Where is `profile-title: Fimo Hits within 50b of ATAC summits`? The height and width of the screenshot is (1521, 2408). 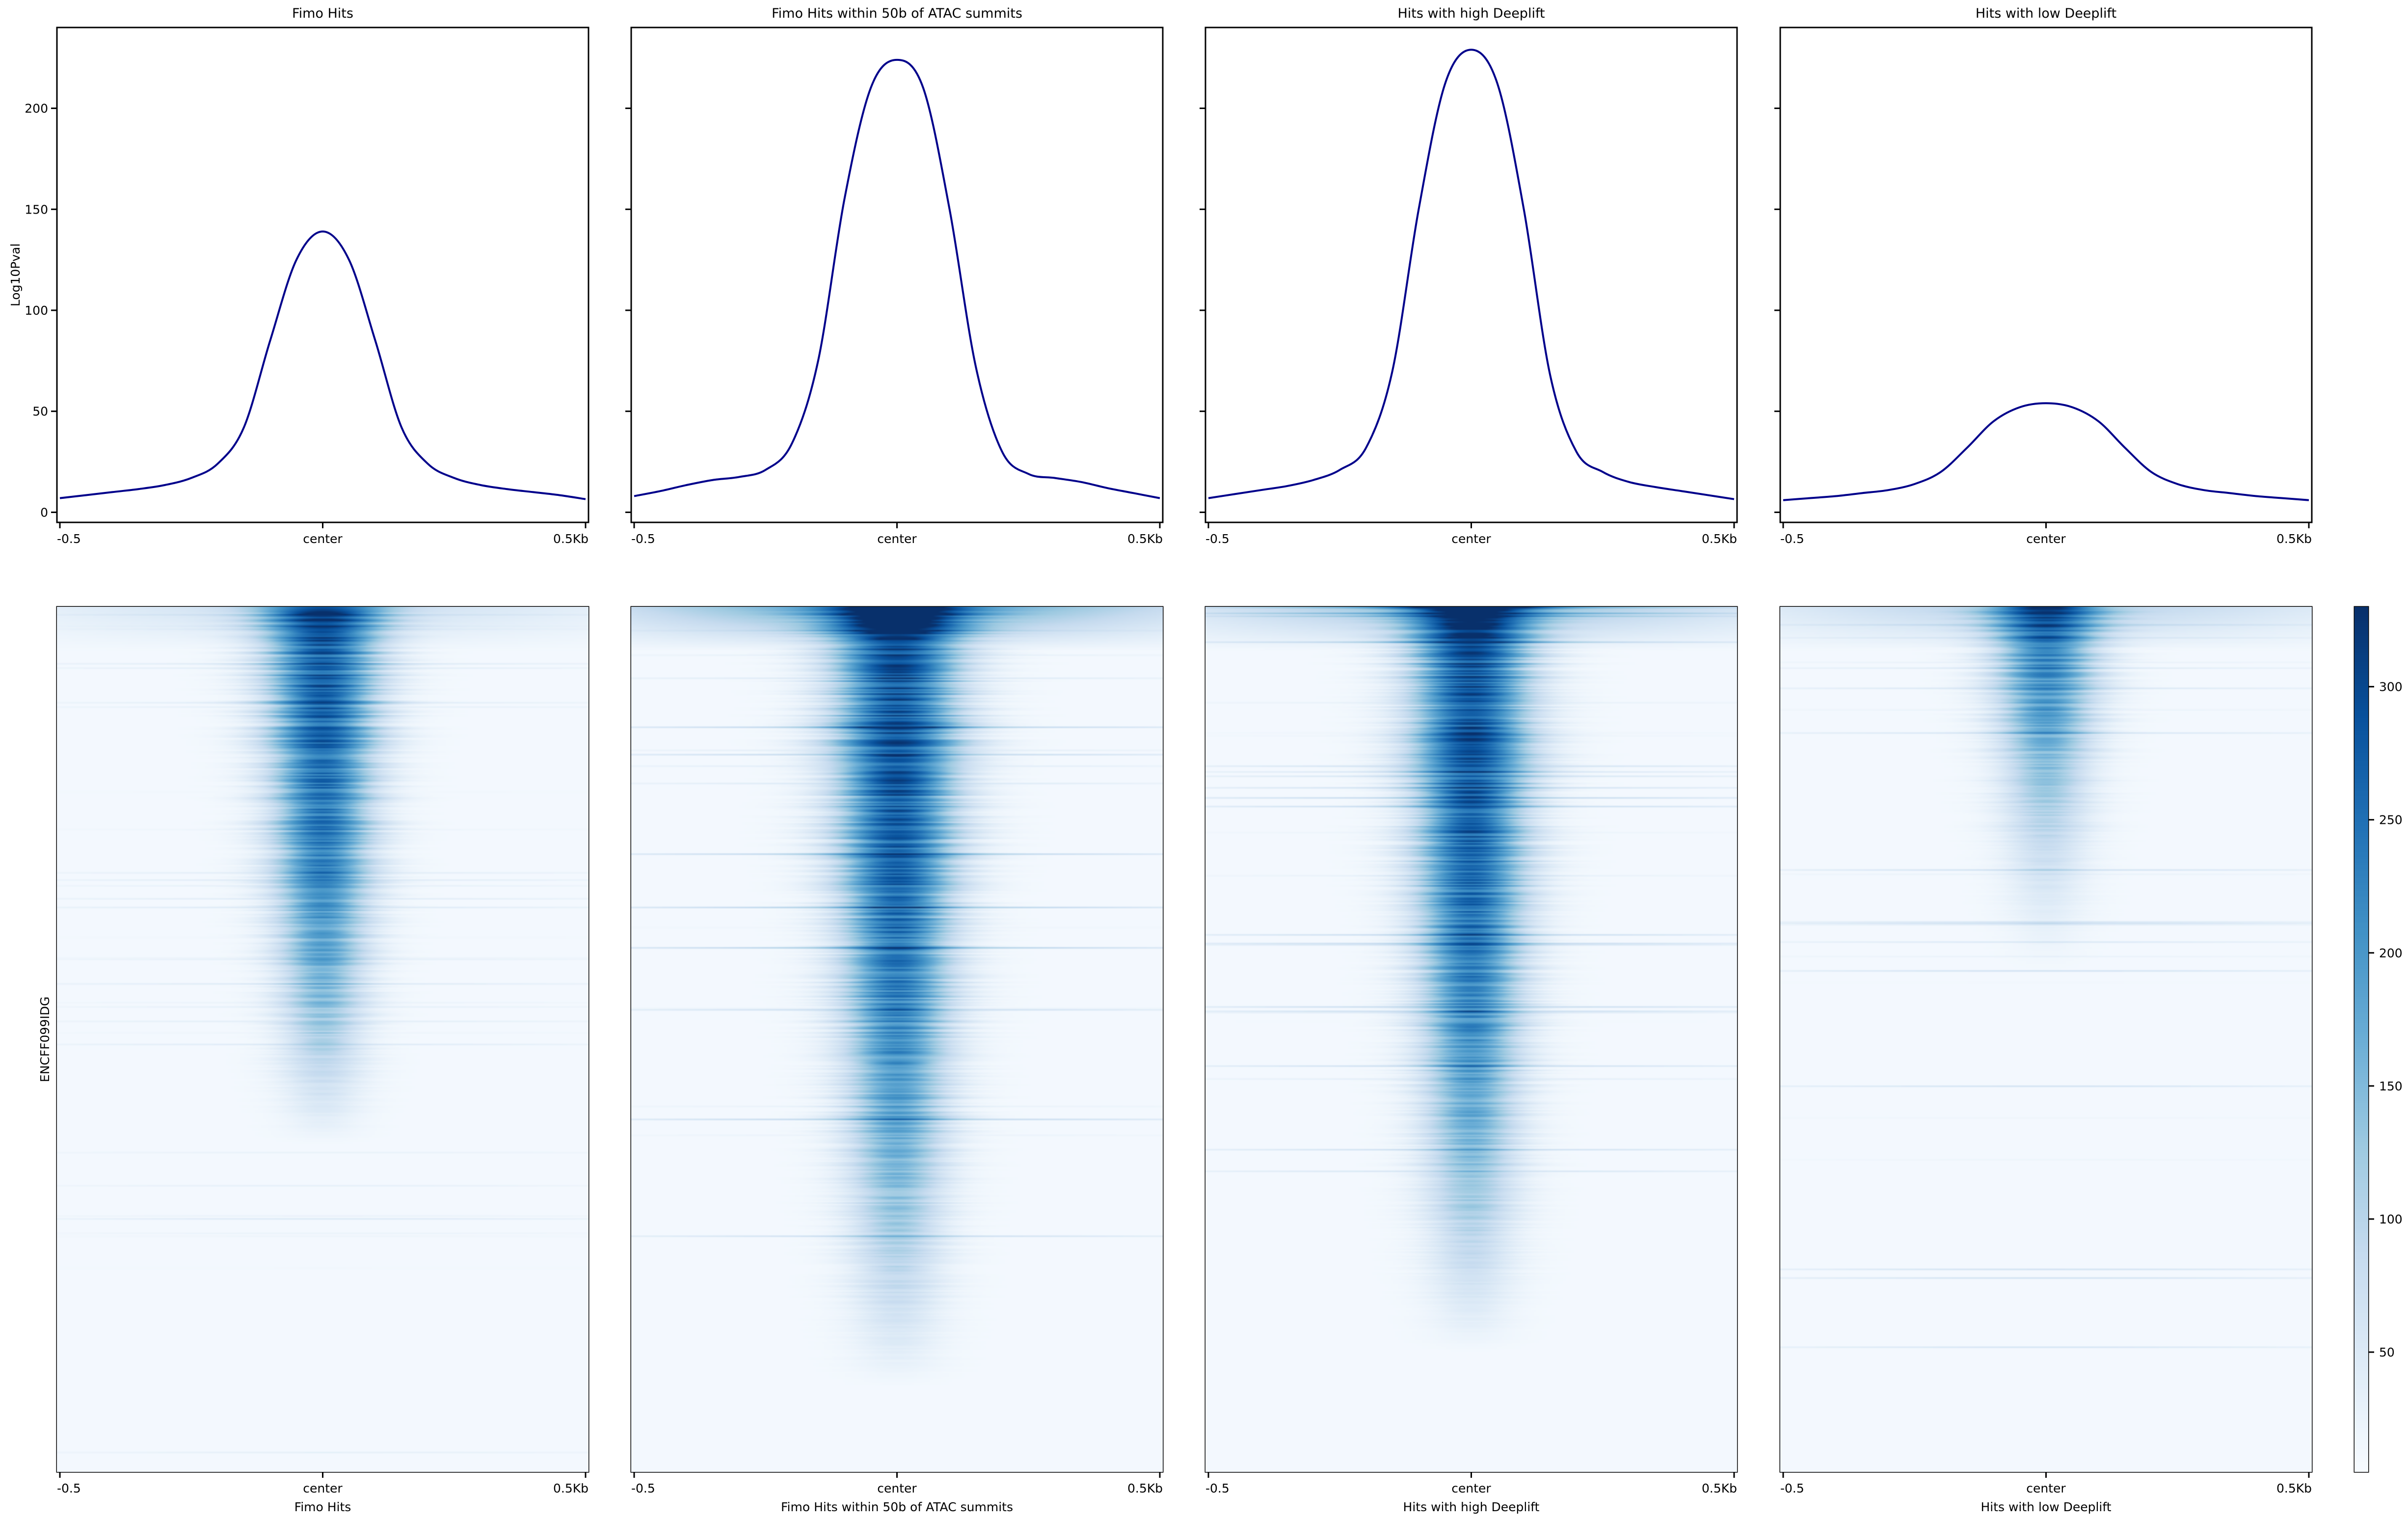
profile-title: Fimo Hits within 50b of ATAC summits is located at coordinates (897, 13).